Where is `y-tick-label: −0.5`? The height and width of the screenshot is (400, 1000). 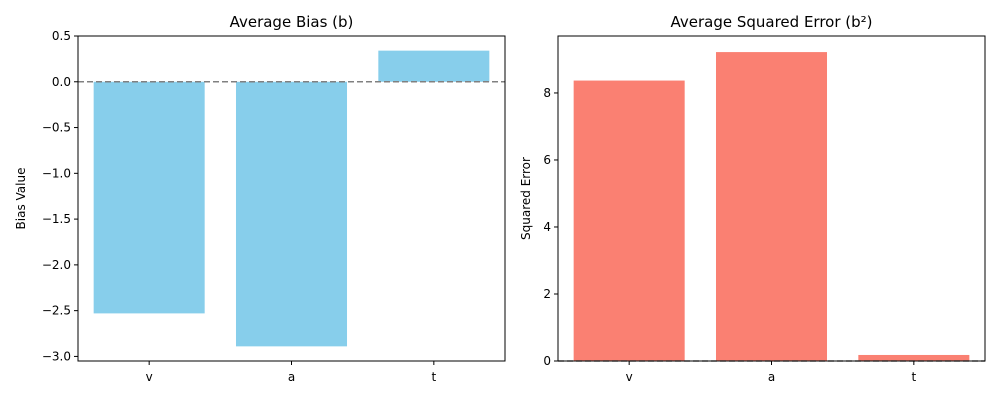
y-tick-label: −0.5 is located at coordinates (56, 128).